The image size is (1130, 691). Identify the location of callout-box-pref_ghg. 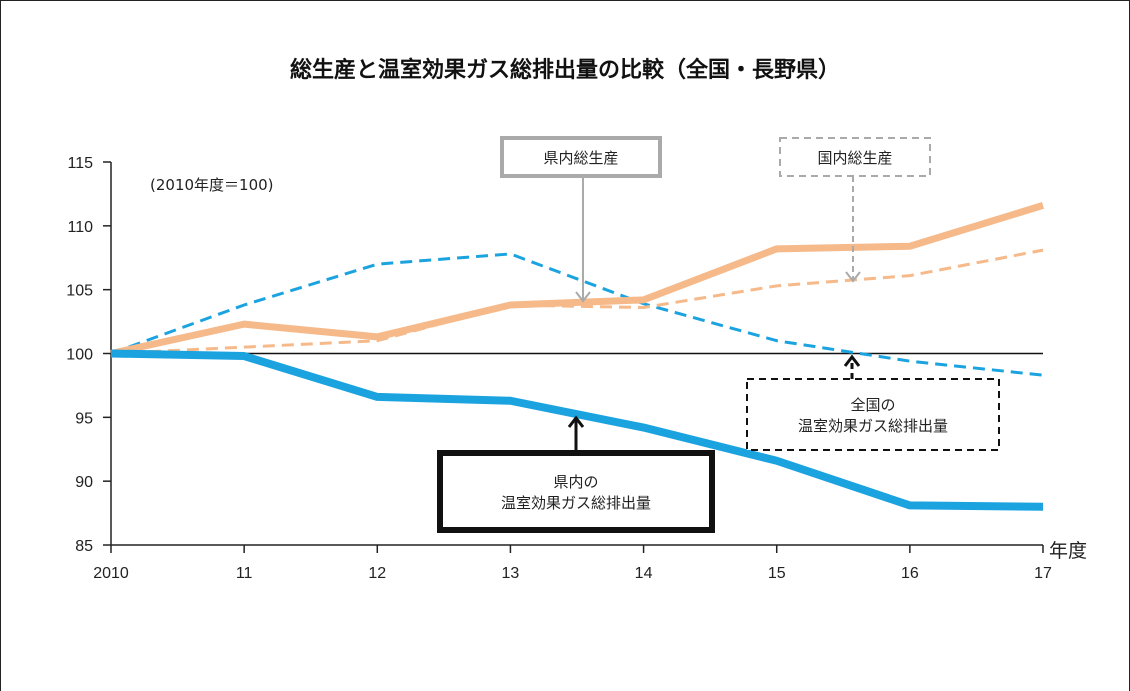
(576, 491).